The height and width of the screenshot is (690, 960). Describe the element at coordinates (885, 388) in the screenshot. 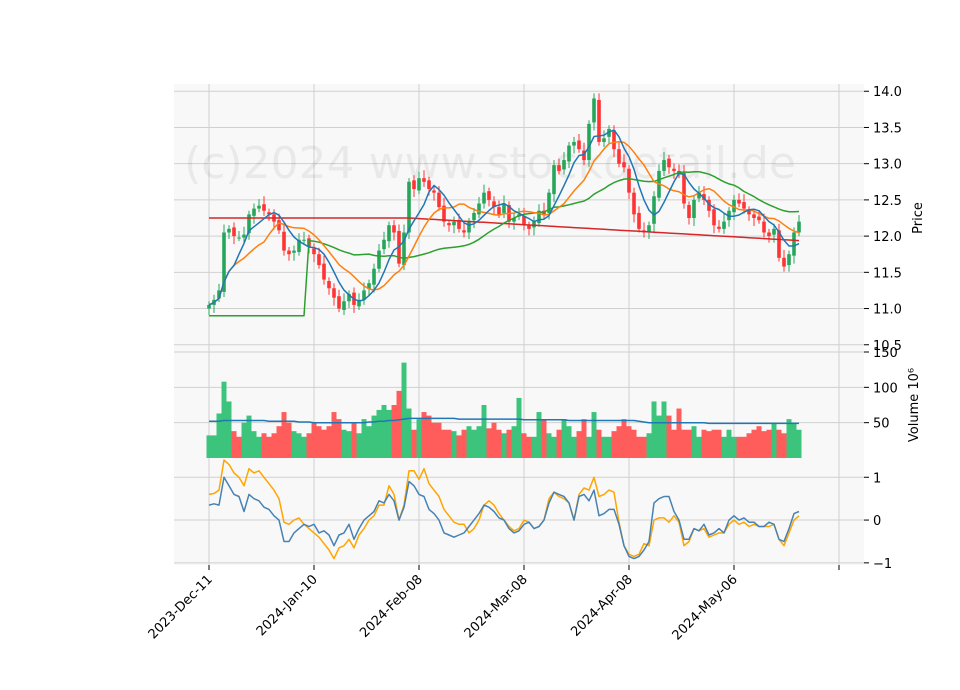

I see `volume-tick-label: 100` at that location.